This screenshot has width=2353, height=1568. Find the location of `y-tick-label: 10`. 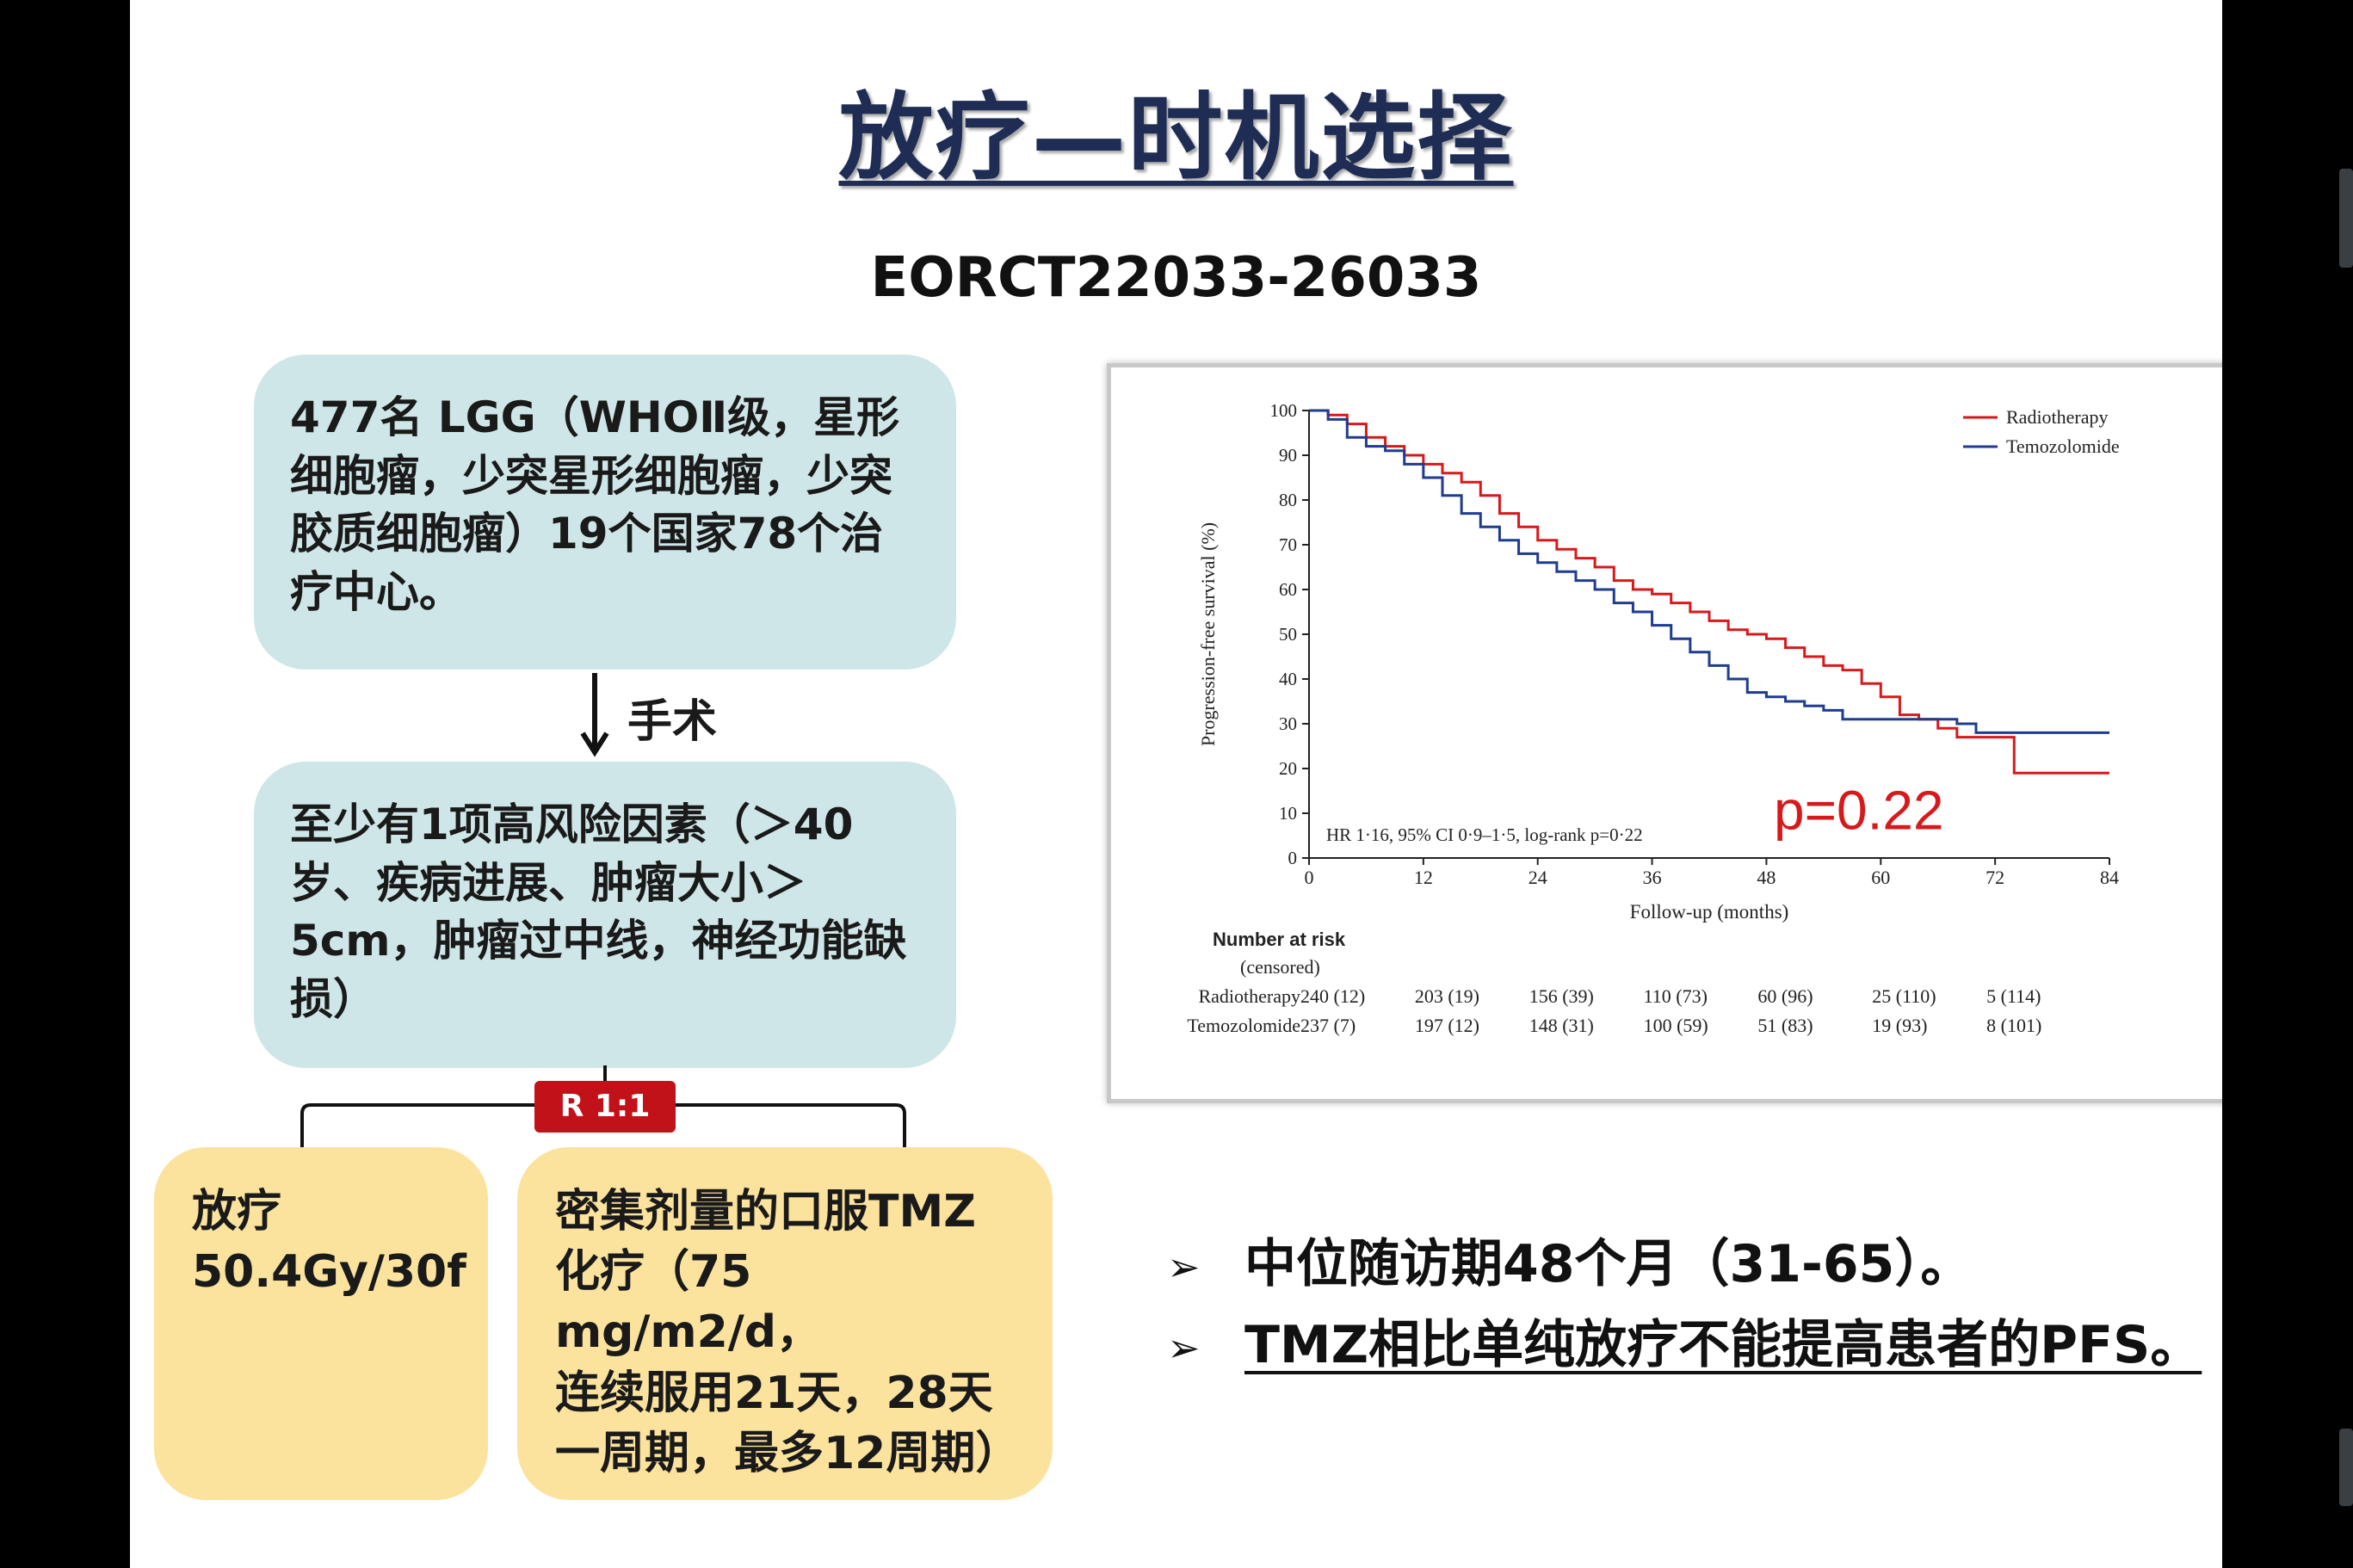

y-tick-label: 10 is located at coordinates (1288, 813).